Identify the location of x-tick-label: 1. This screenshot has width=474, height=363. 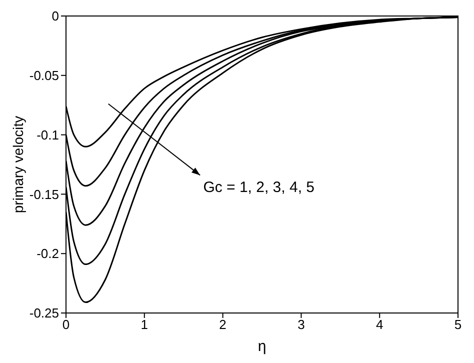
(144, 324).